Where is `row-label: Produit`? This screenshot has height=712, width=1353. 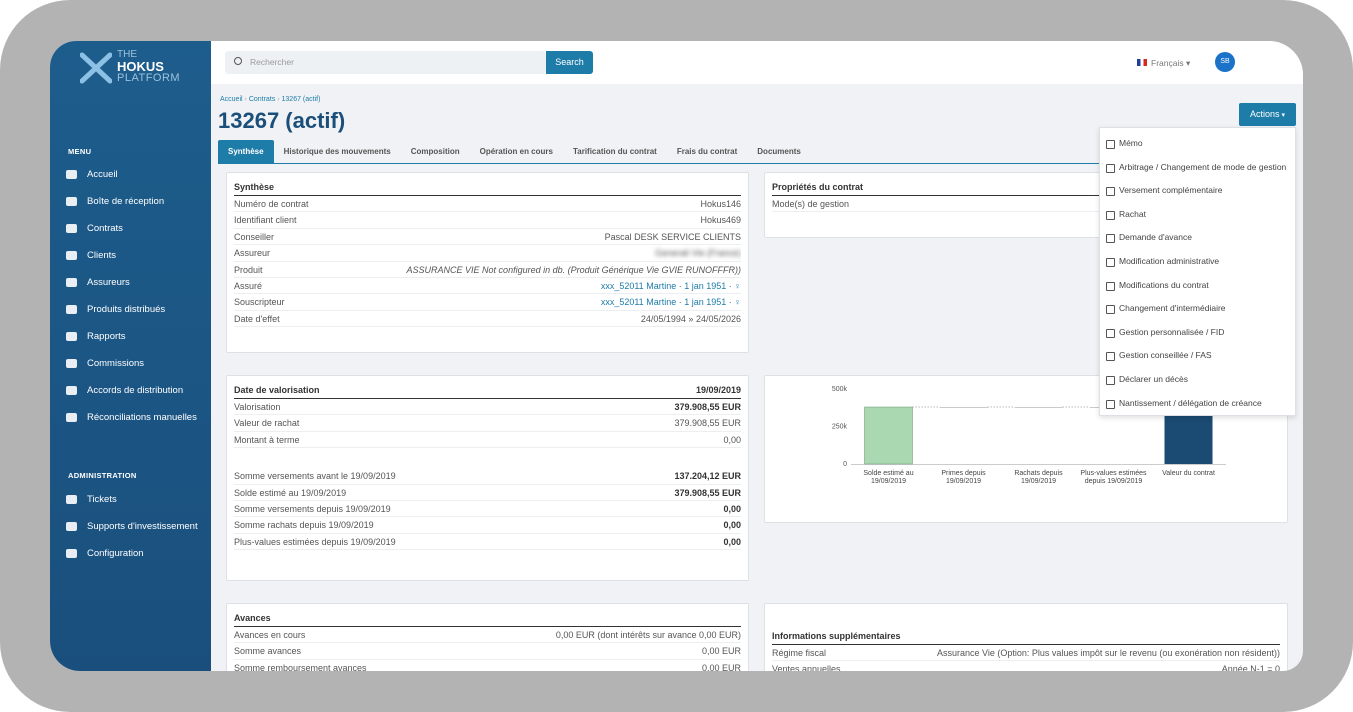 row-label: Produit is located at coordinates (248, 269).